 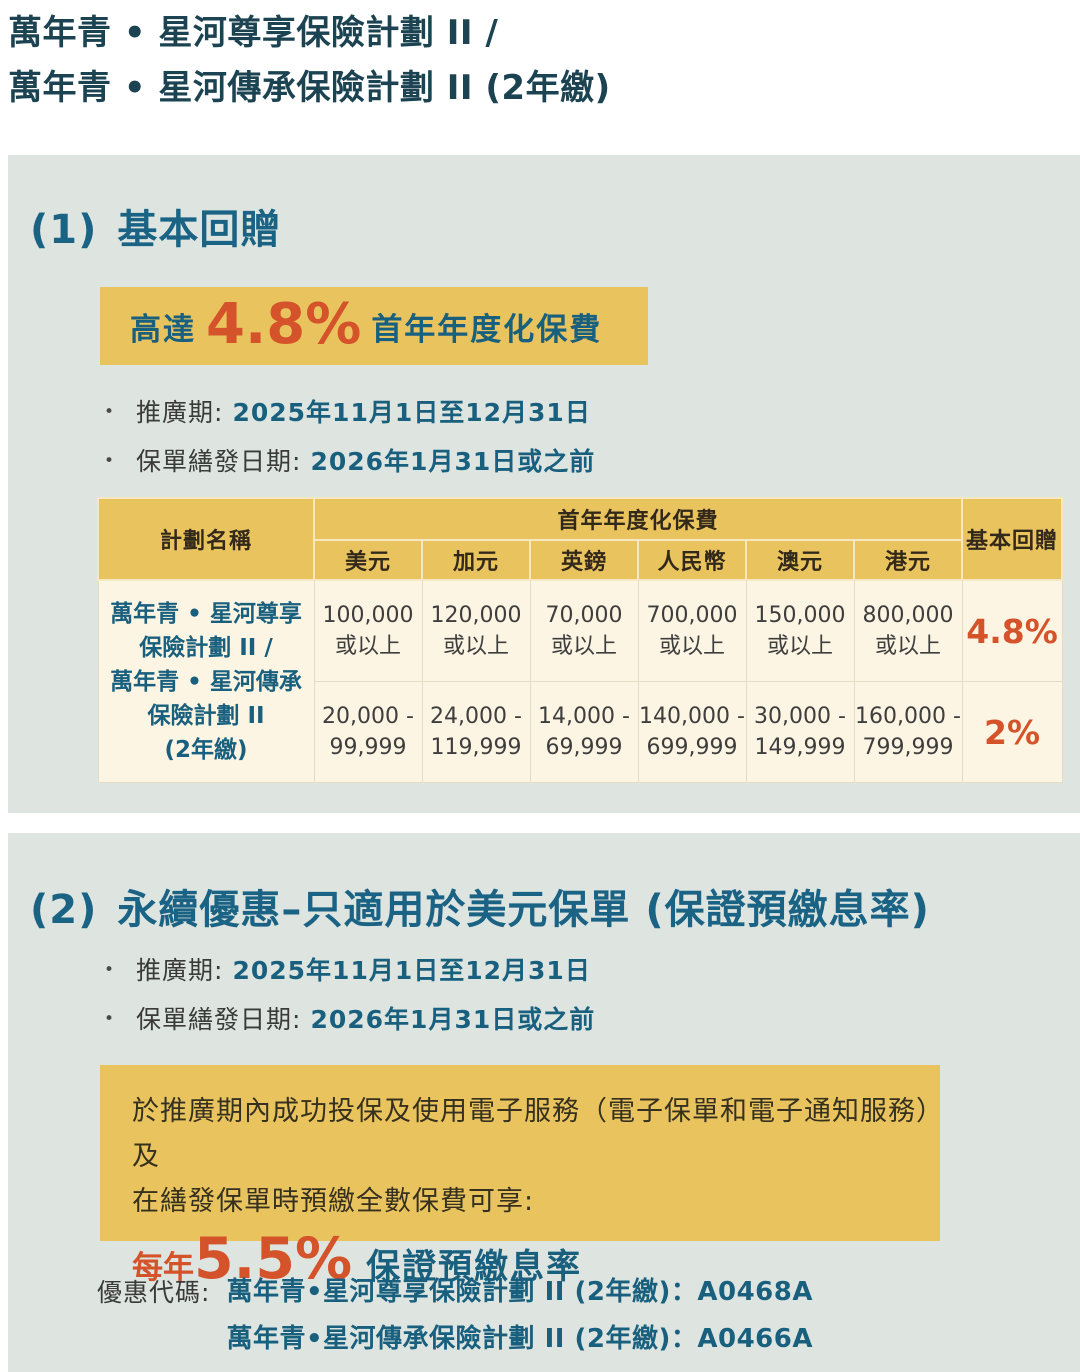 What do you see at coordinates (206, 749) in the screenshot?
I see `plan-name-line: (2年繳)` at bounding box center [206, 749].